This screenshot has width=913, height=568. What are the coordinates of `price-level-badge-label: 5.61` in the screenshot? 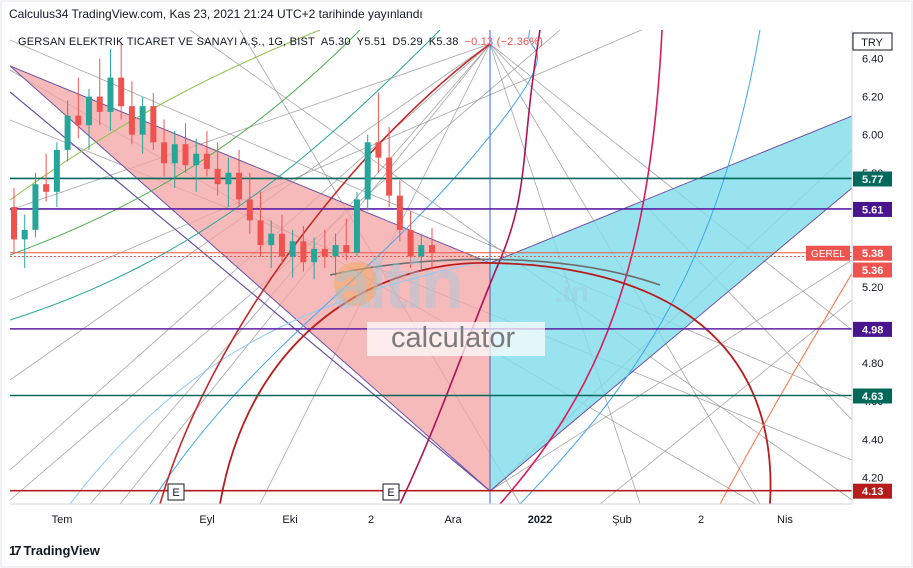 It's located at (872, 210).